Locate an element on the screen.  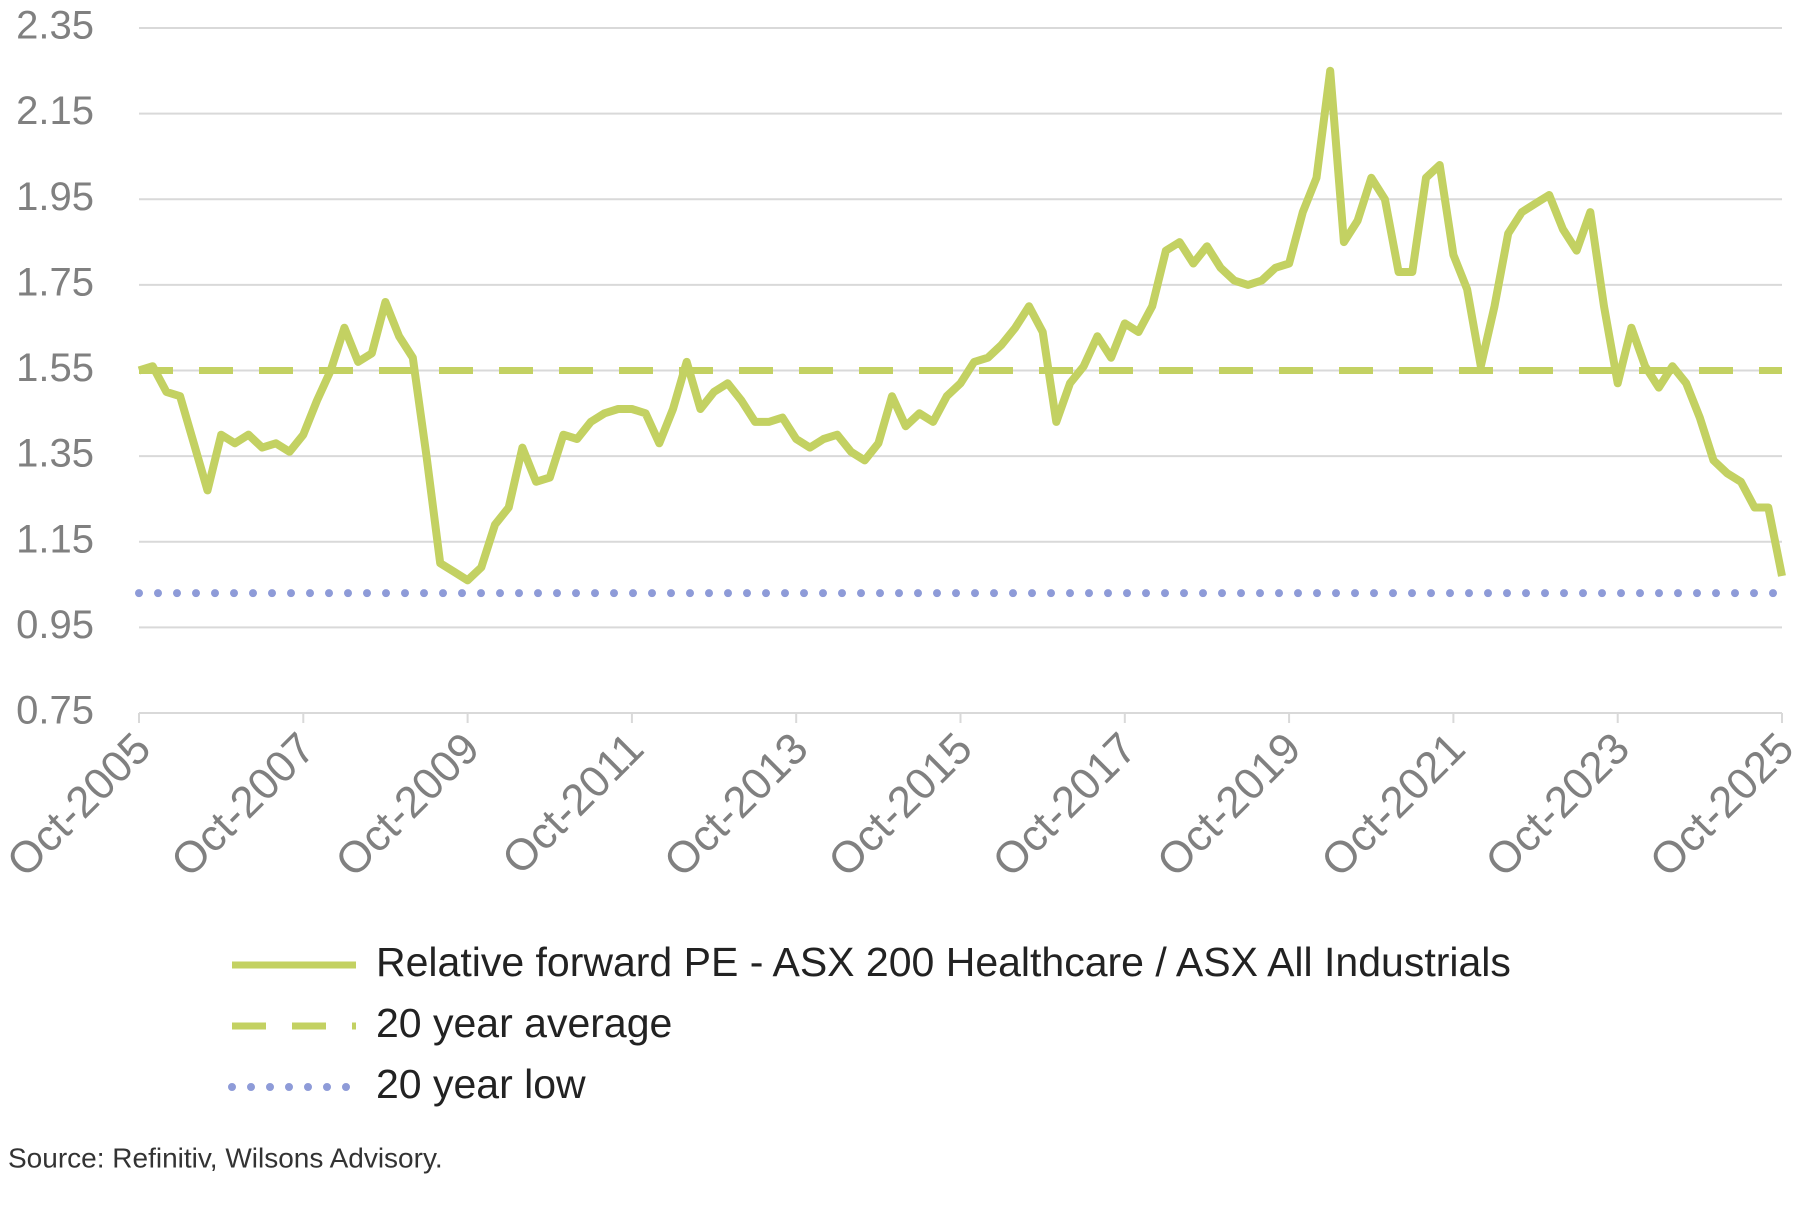
legend-label: 20 year low is located at coordinates (481, 1084).